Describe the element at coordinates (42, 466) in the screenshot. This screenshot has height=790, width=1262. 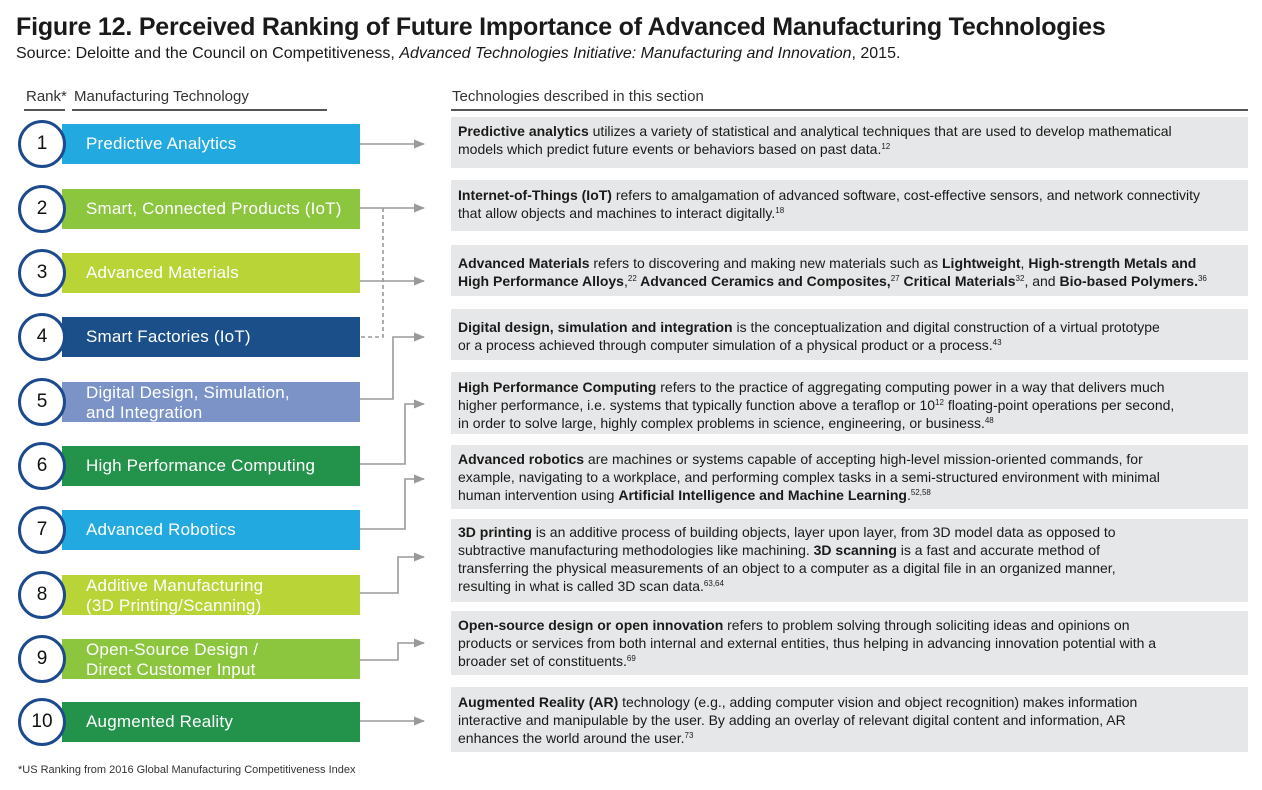
I see `rank-circle: 6` at that location.